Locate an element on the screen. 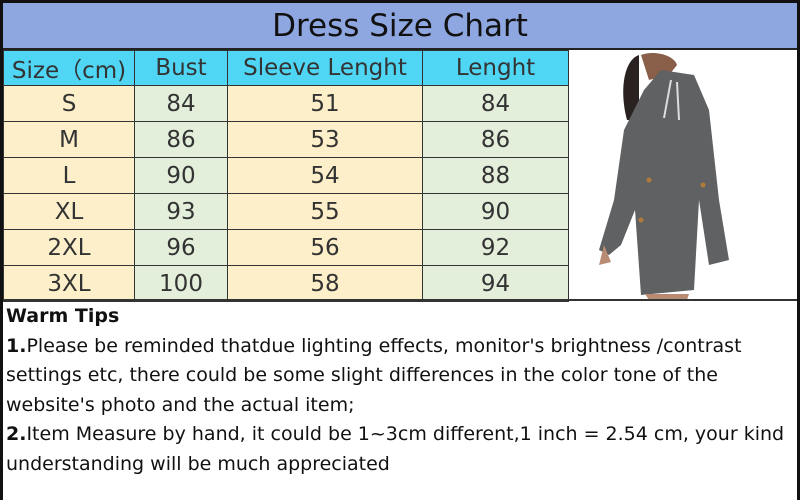 The width and height of the screenshot is (800, 500). table-row: XL 93 55 90 is located at coordinates (286, 211).